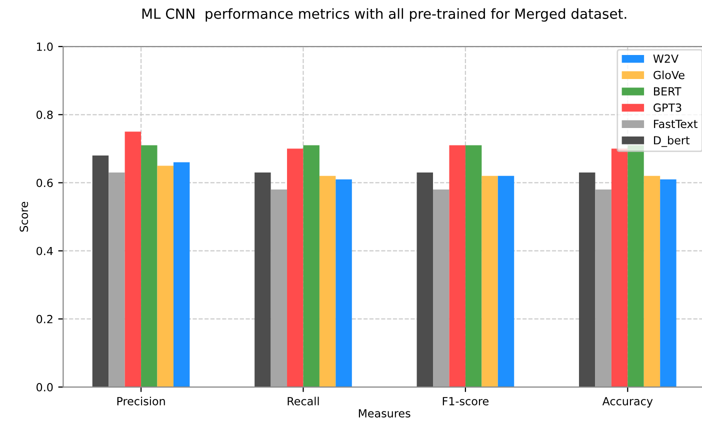 The height and width of the screenshot is (423, 702). Describe the element at coordinates (44, 251) in the screenshot. I see `y-tick-label: 0.4` at that location.